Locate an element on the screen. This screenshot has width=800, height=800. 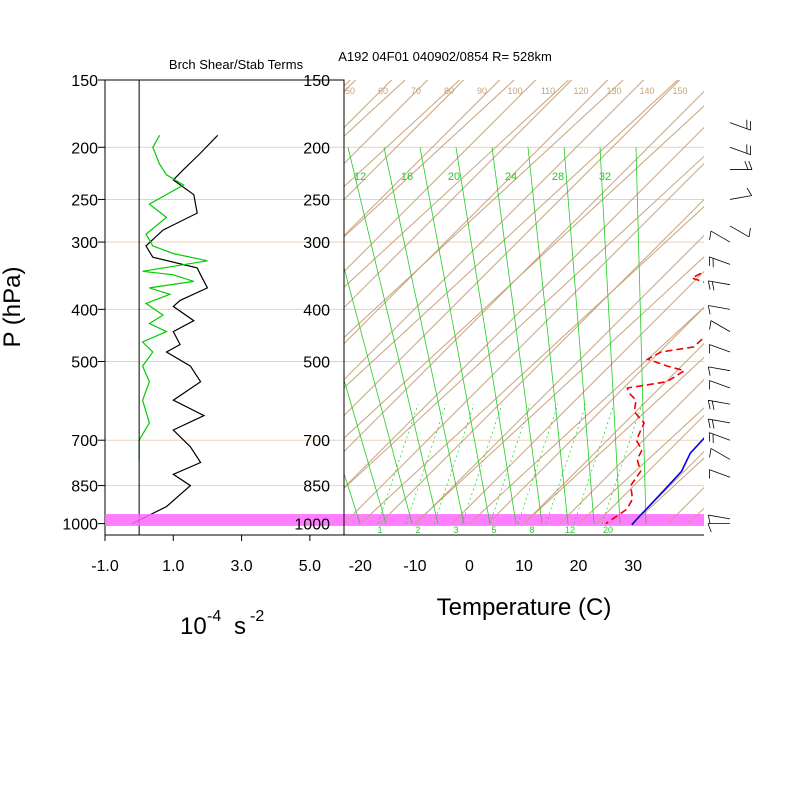
theta-label: 100 is located at coordinates (514, 91).